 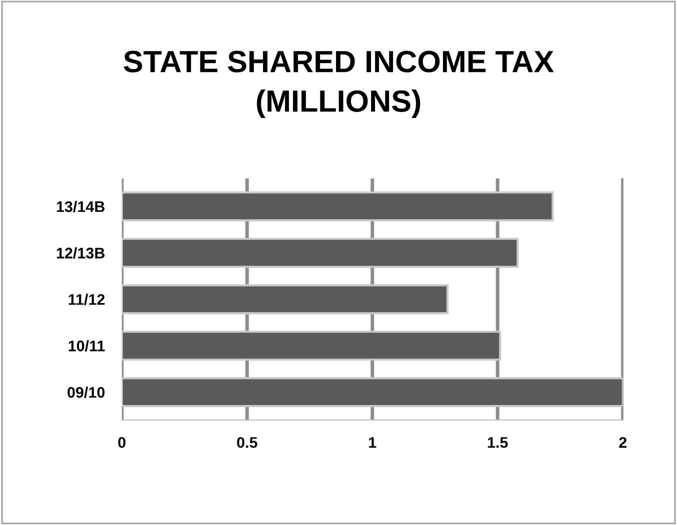 What do you see at coordinates (86, 346) in the screenshot?
I see `y-tick-label: 10/11` at bounding box center [86, 346].